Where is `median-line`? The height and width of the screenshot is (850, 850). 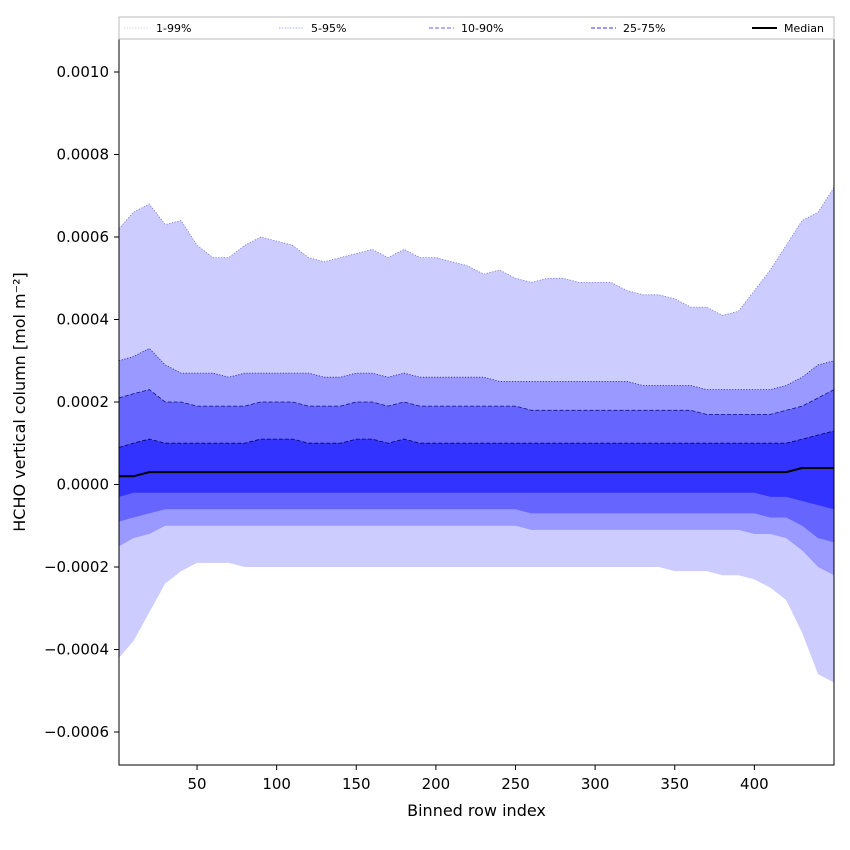
median-line is located at coordinates (476, 472).